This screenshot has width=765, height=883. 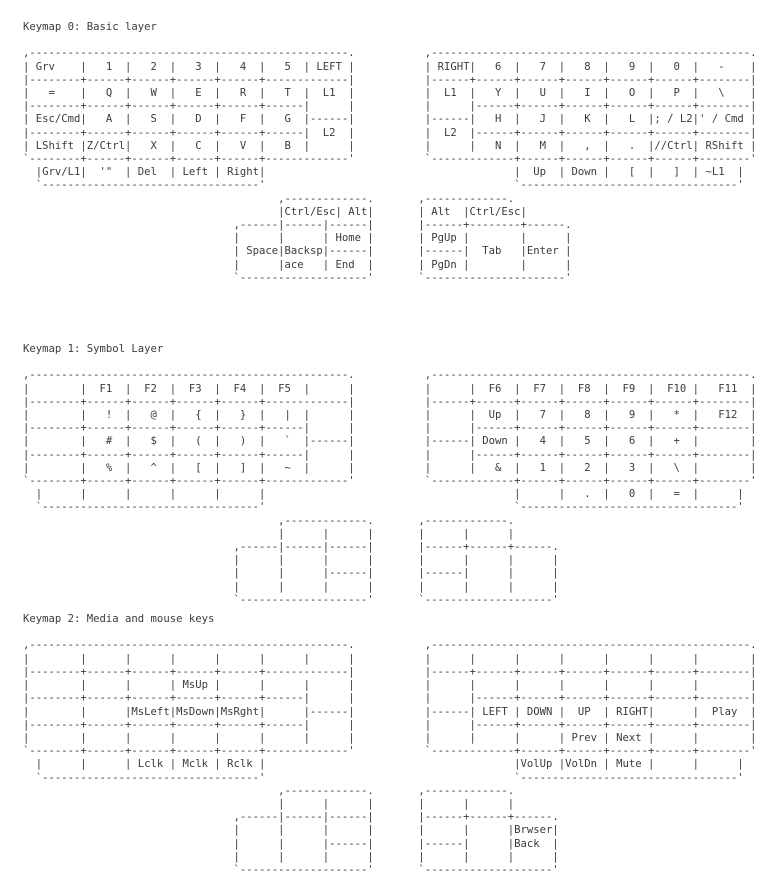 I want to click on keymap-0-heading: Keymap 0: Basic layer, so click(x=90, y=27).